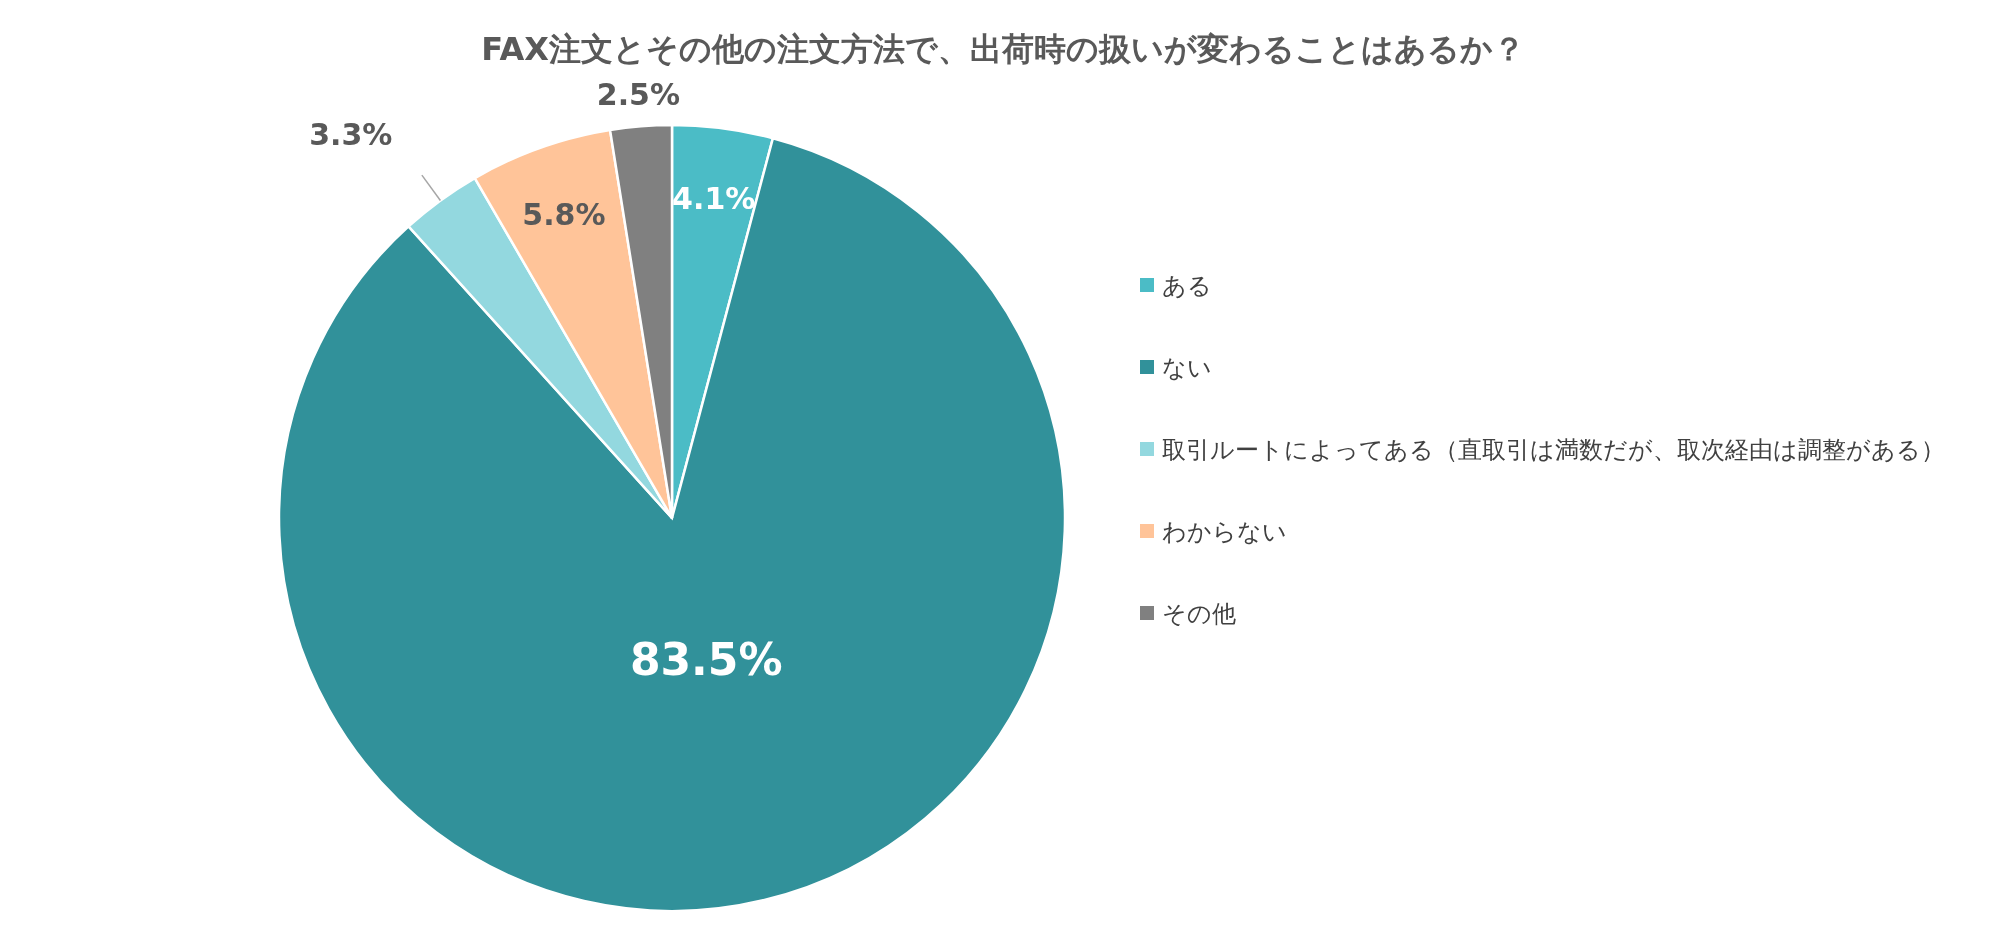  What do you see at coordinates (1199, 614) in the screenshot?
I see `legend-label: その他` at bounding box center [1199, 614].